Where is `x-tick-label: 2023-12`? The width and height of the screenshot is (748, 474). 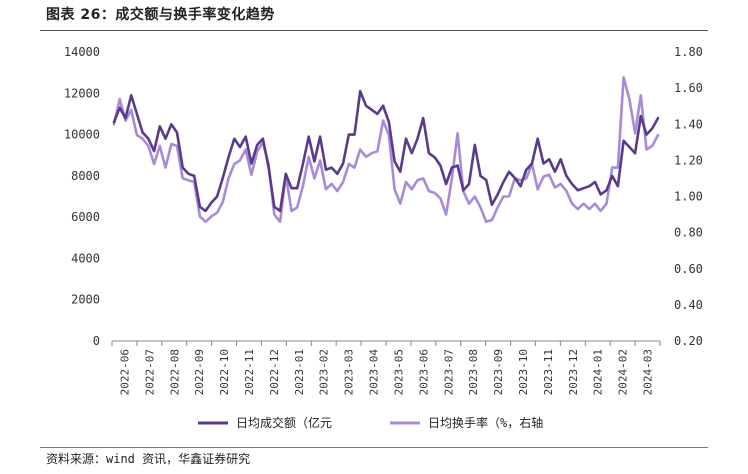
x-tick-label: 2023-12 is located at coordinates (573, 372).